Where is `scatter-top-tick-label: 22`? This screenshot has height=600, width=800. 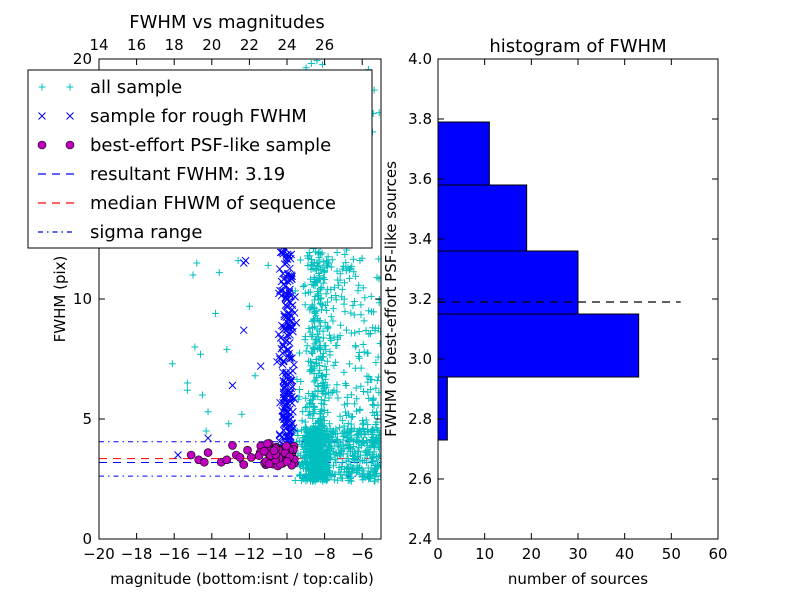
scatter-top-tick-label: 22 is located at coordinates (249, 45).